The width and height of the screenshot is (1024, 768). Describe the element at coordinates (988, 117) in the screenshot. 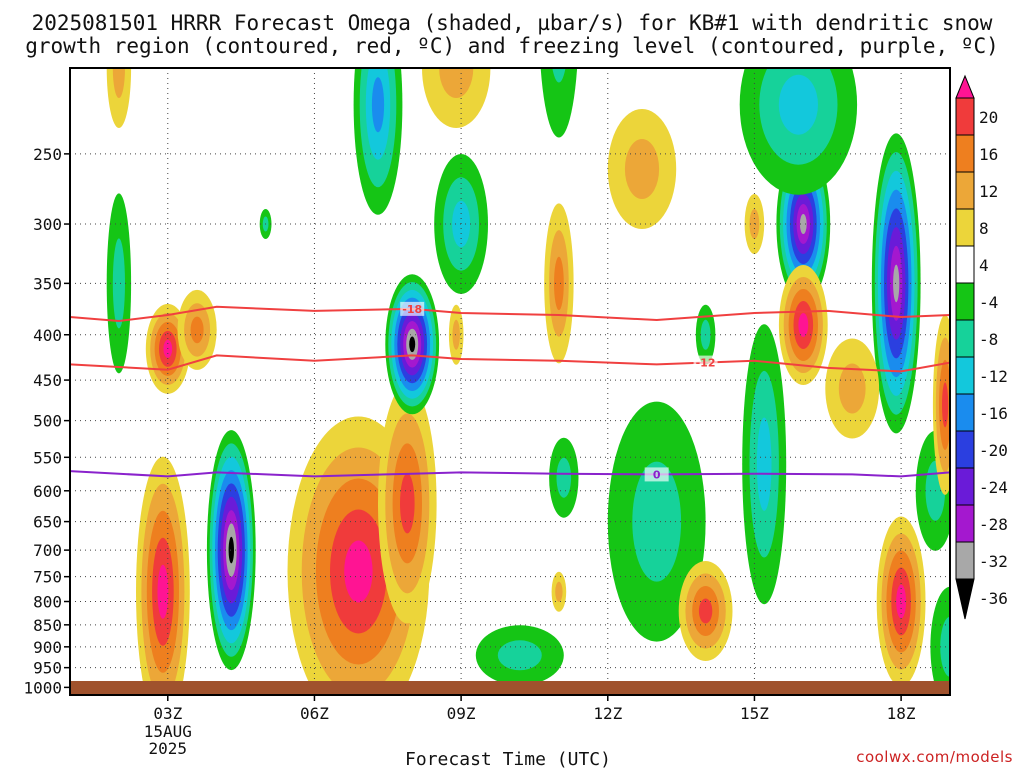

I see `colorbar-label-0: 20` at that location.